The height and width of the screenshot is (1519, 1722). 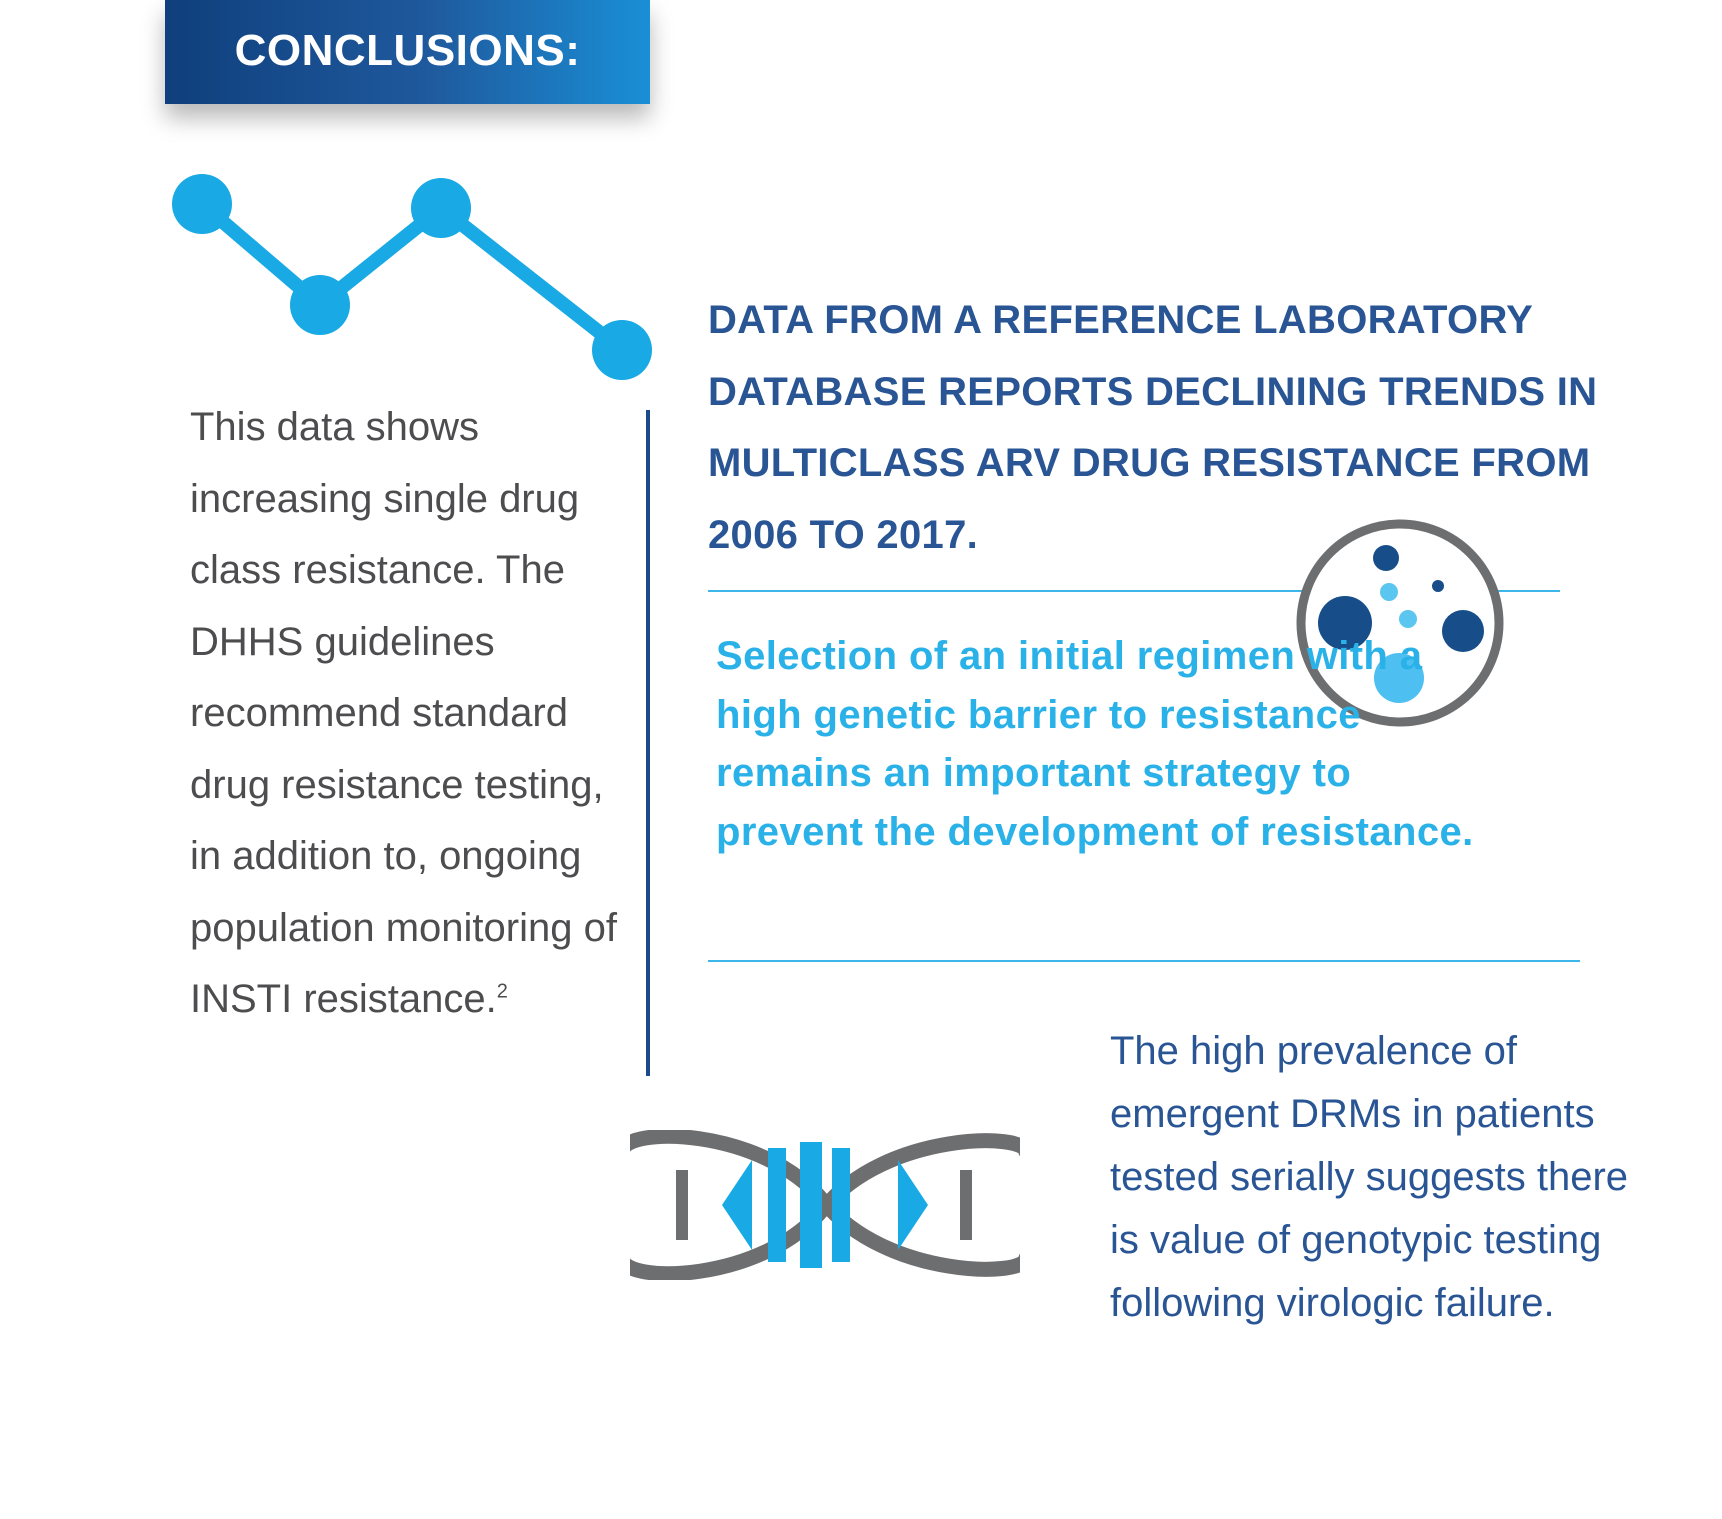 I want to click on bottom-rule, so click(x=1144, y=961).